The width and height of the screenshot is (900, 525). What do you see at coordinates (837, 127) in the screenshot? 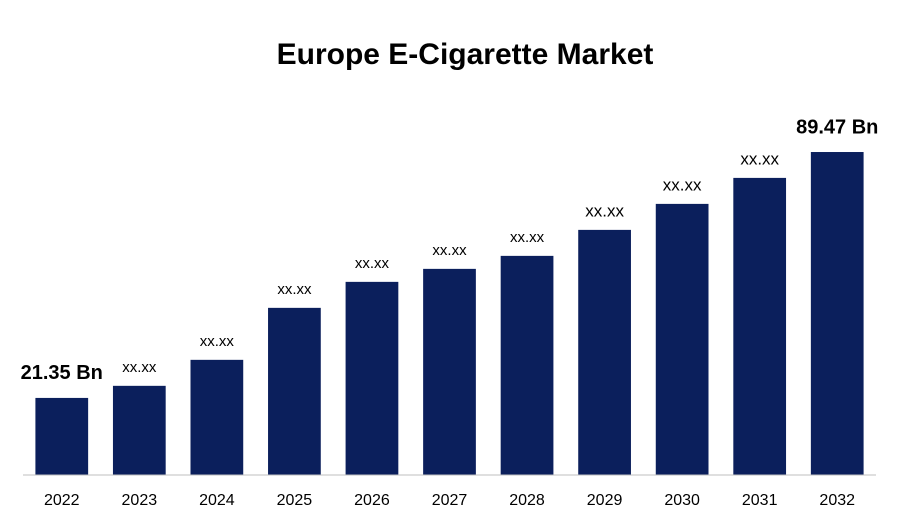
I see `data-label: 89.47 Bn` at bounding box center [837, 127].